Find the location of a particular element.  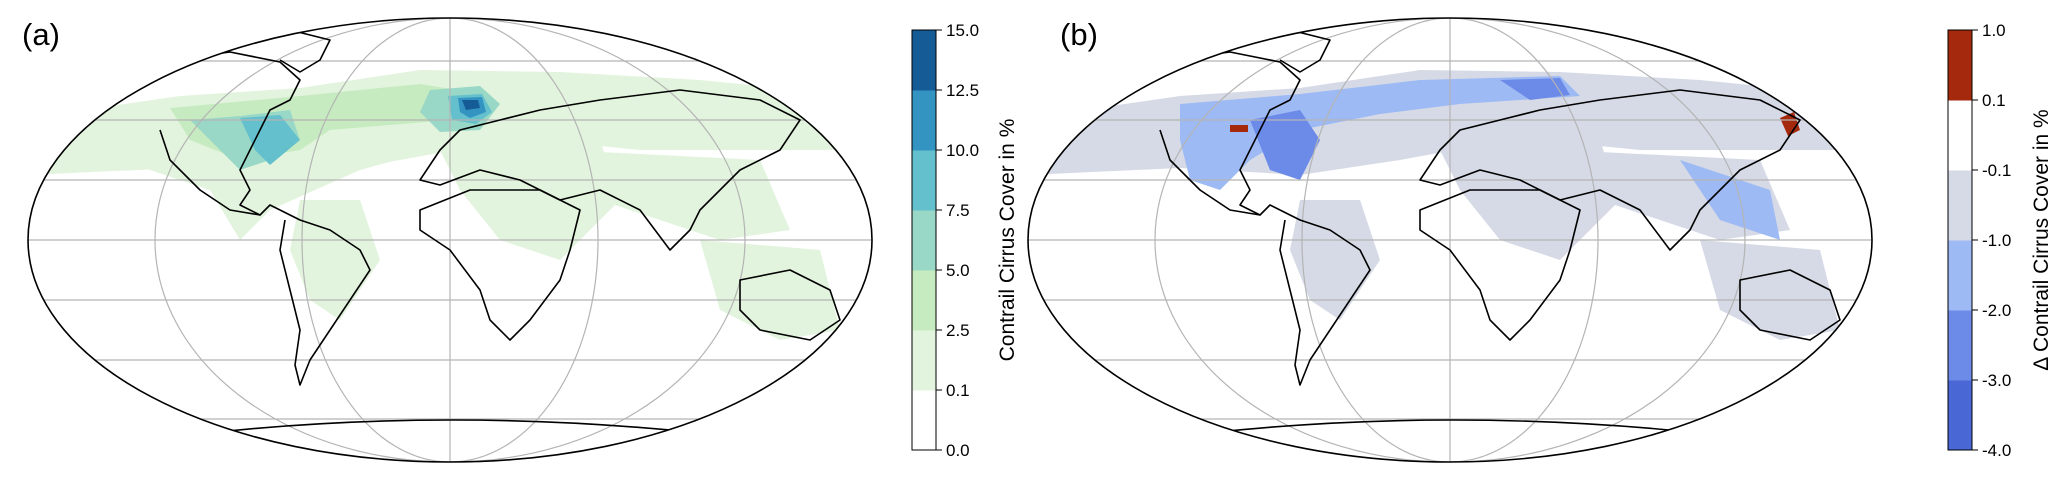

panel-a-tick-label: 15.0 is located at coordinates (962, 30).